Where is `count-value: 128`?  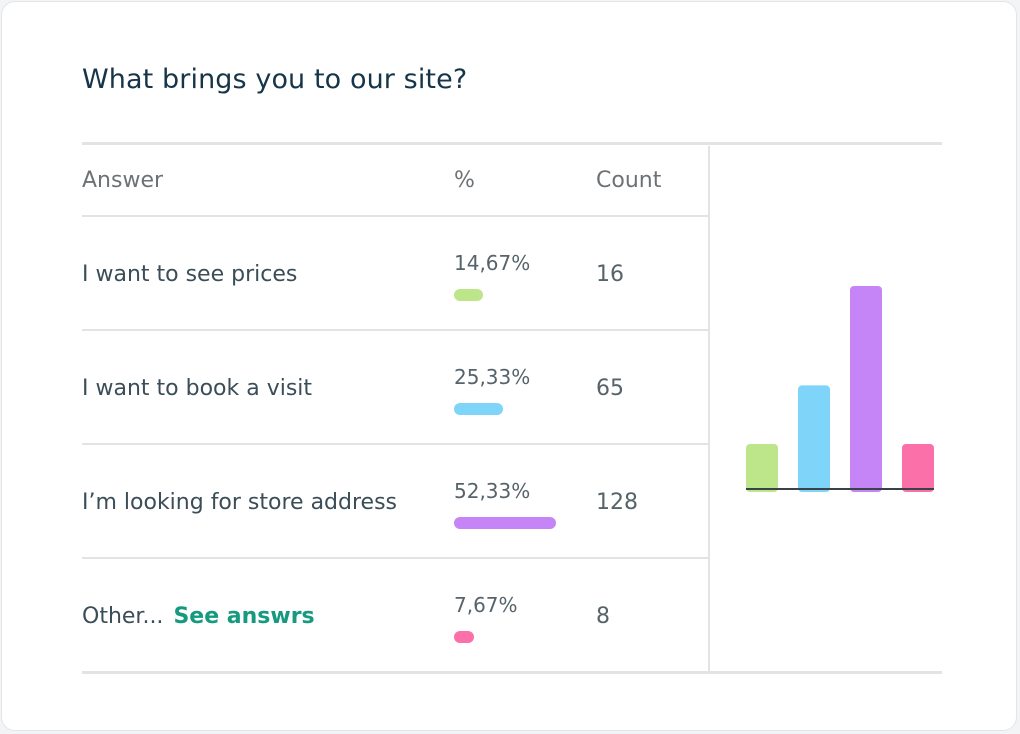
count-value: 128 is located at coordinates (617, 502).